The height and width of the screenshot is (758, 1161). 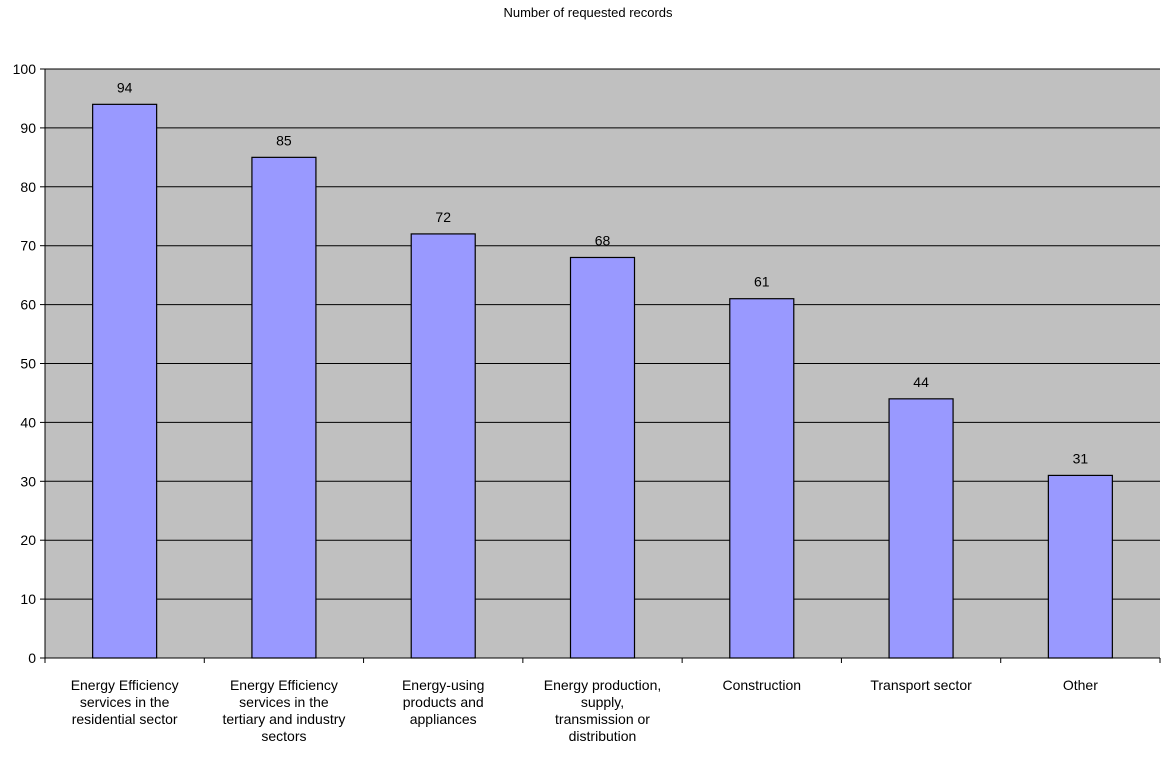 What do you see at coordinates (921, 382) in the screenshot?
I see `data-label: 44` at bounding box center [921, 382].